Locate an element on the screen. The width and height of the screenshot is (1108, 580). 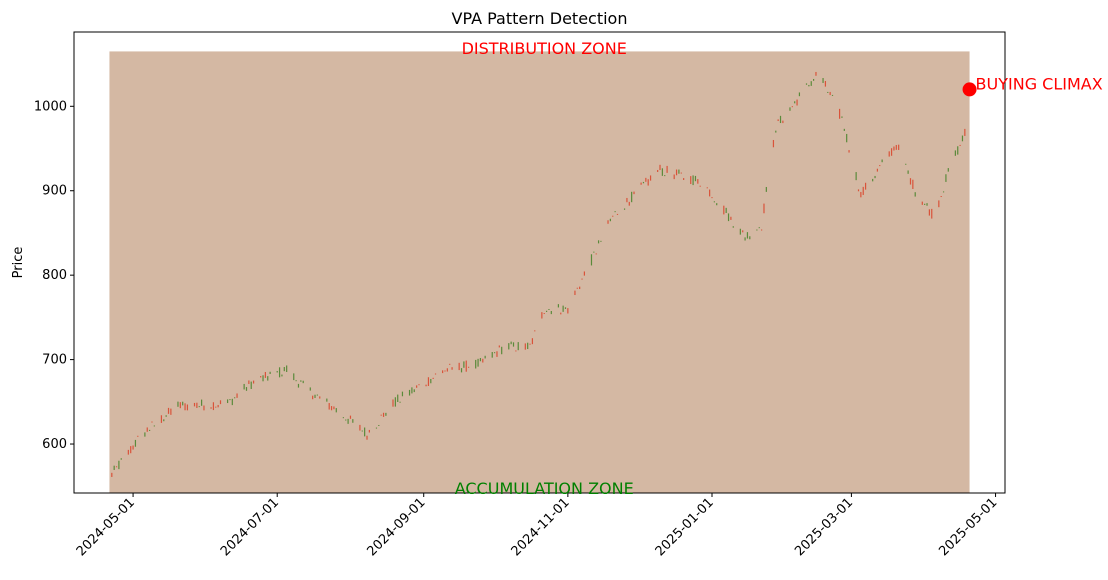
y-tick-label: 700 is located at coordinates (54, 360).